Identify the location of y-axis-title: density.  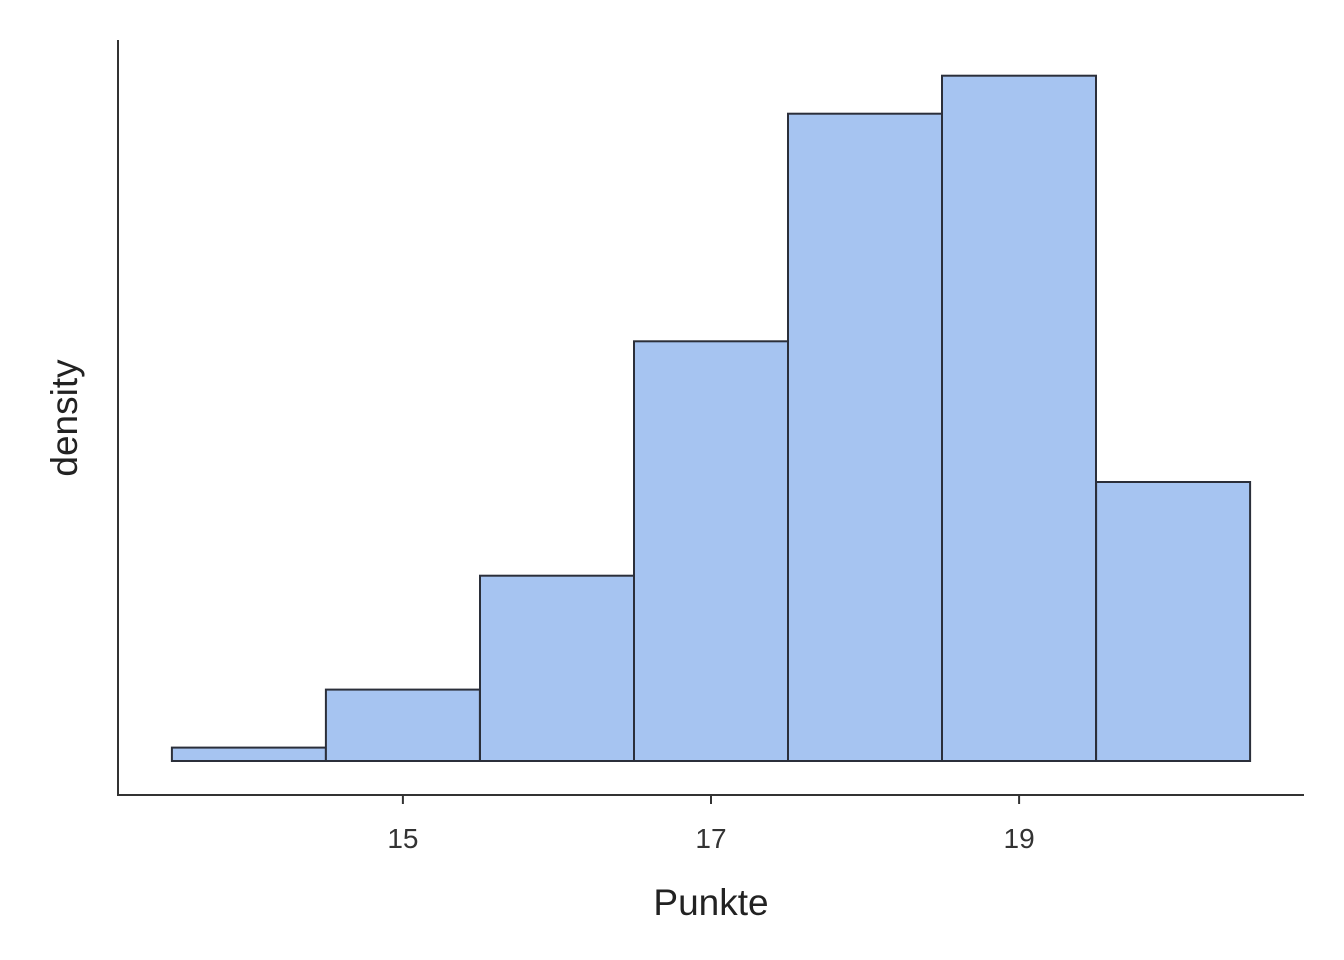
(64, 418).